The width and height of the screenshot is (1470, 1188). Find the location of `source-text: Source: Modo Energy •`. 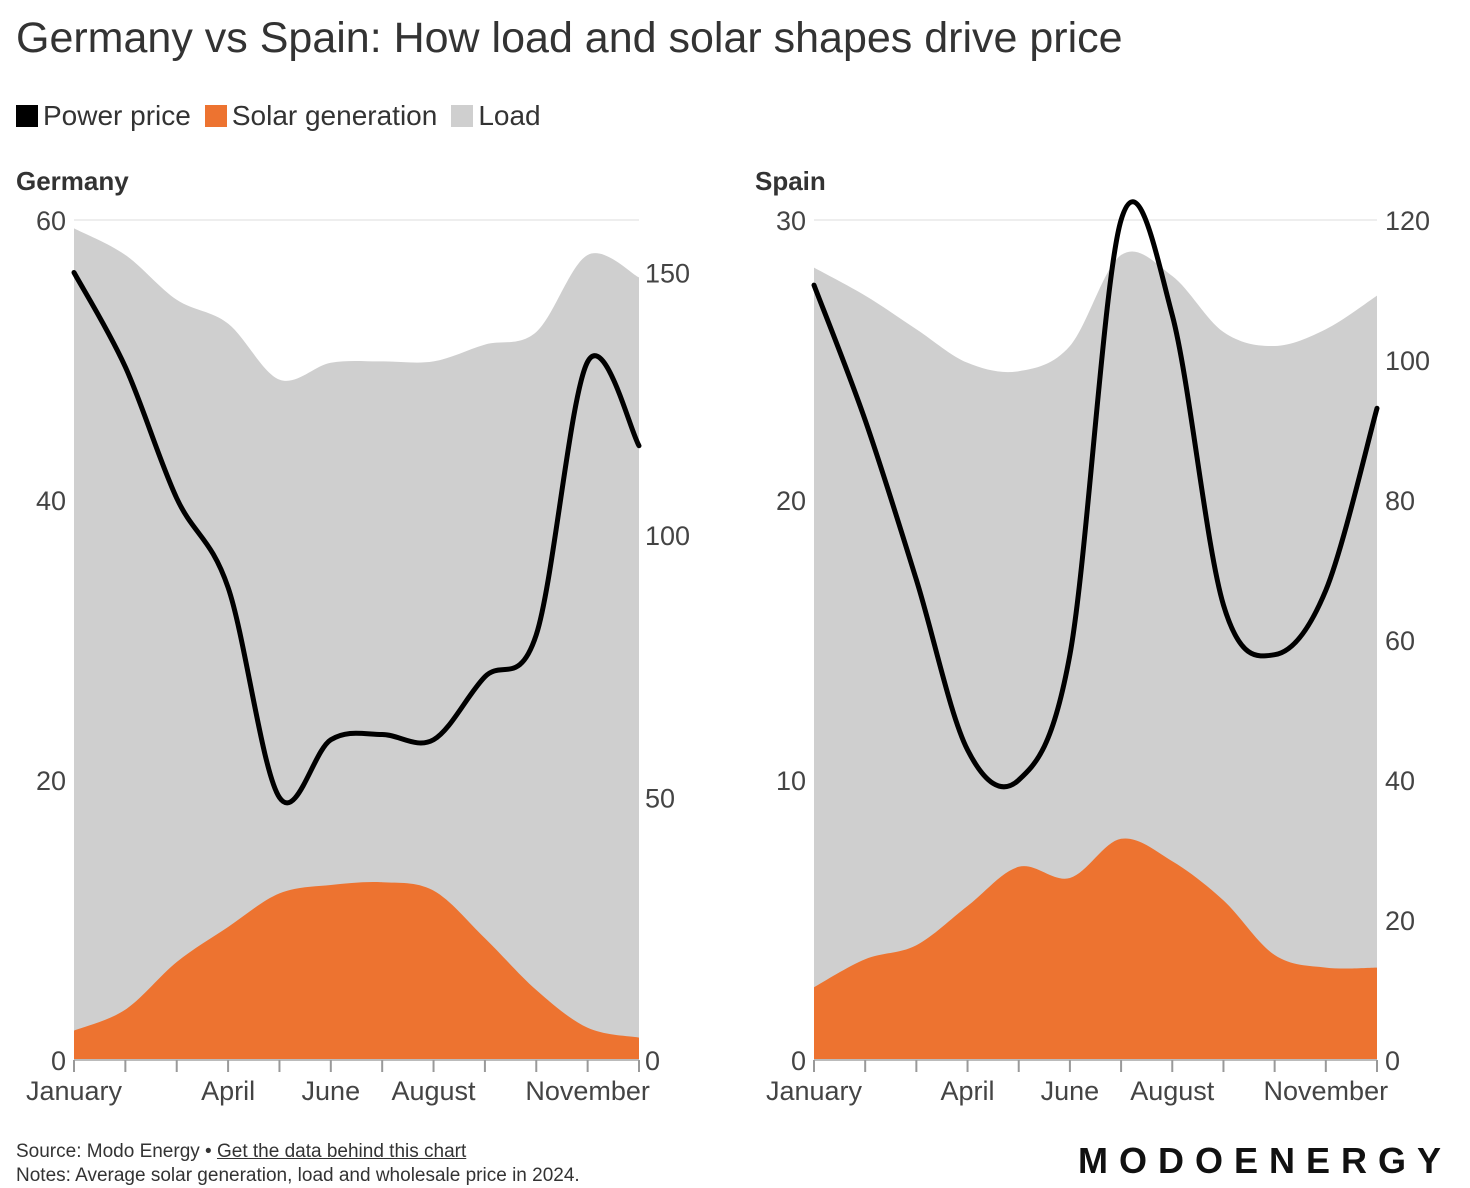

source-text: Source: Modo Energy • is located at coordinates (114, 1151).